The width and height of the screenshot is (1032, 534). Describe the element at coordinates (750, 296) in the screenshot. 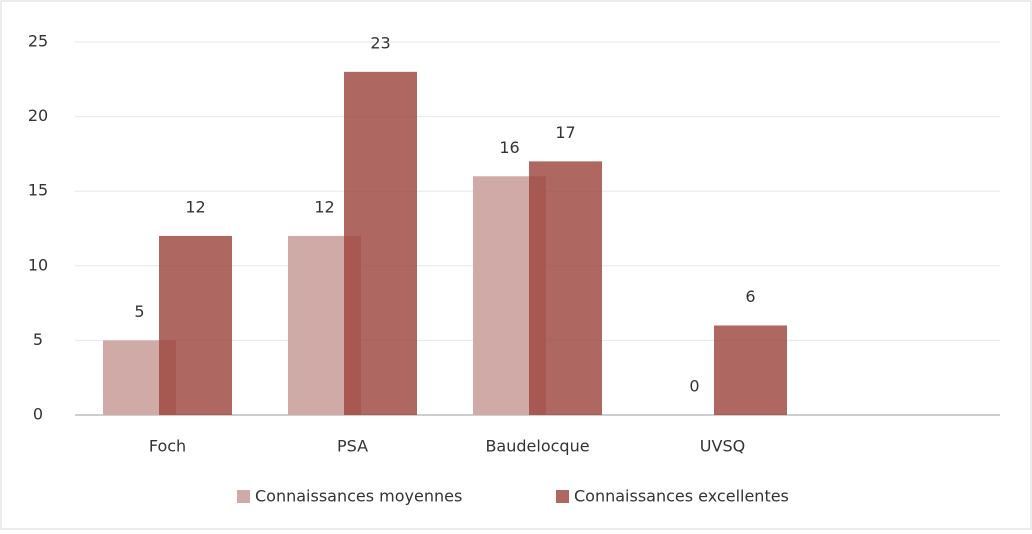

I see `data-label: 6` at that location.